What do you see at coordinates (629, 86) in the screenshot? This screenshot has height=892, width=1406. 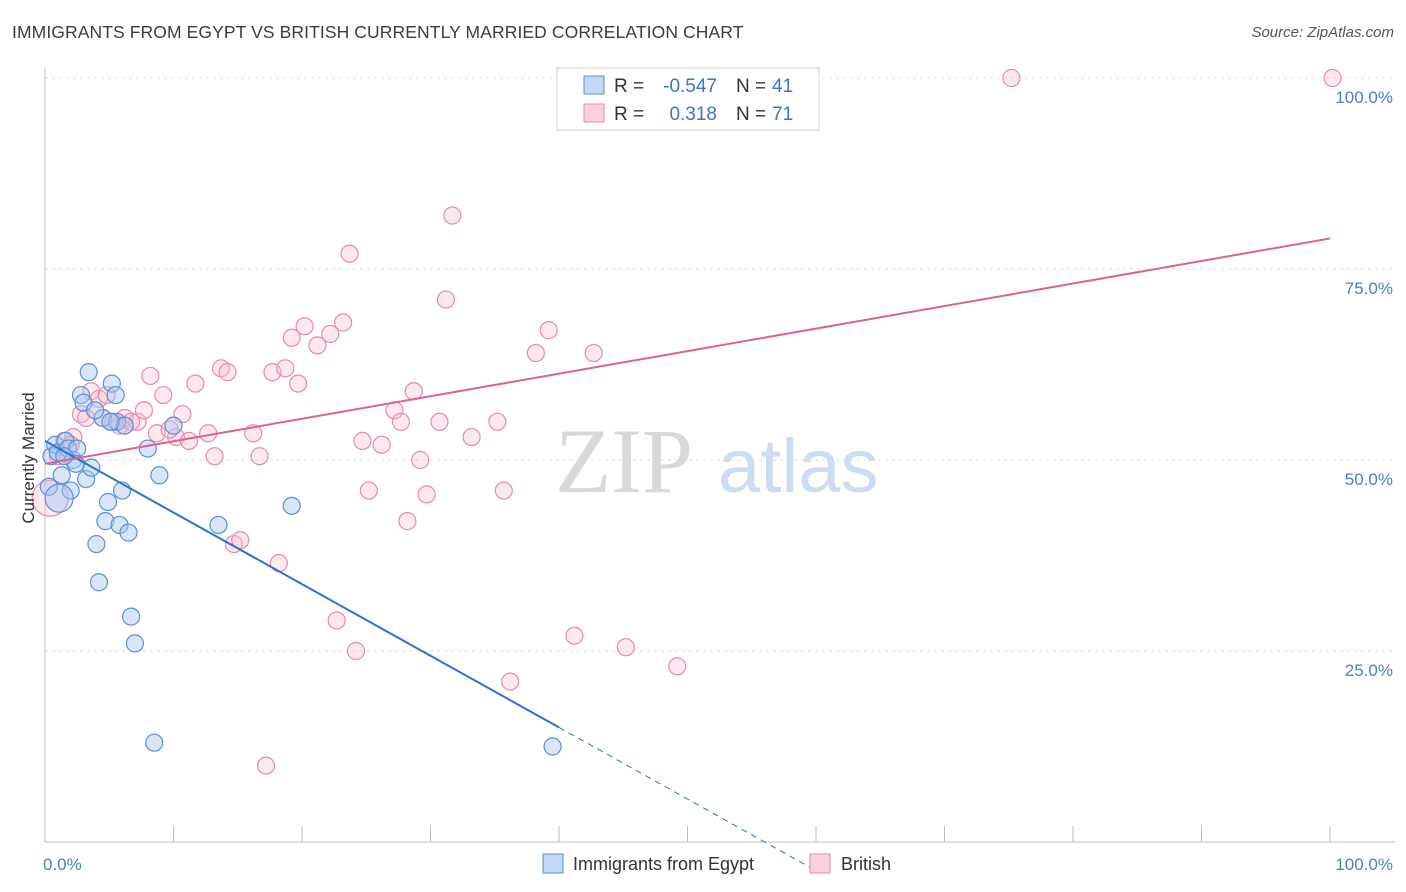 I see `legend-r-label-1: R =` at bounding box center [629, 86].